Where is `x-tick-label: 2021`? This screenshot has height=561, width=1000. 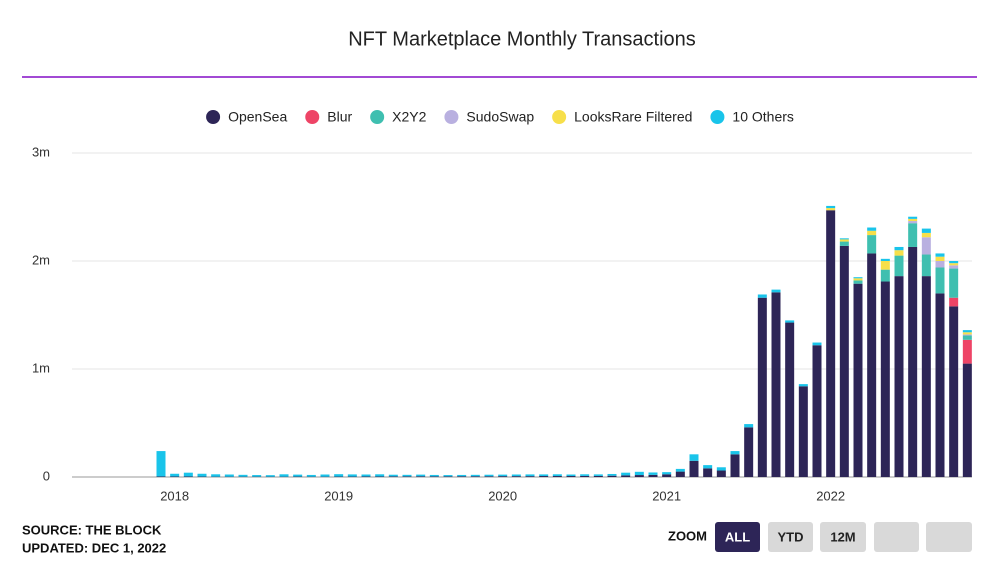
x-tick-label: 2021 is located at coordinates (666, 495).